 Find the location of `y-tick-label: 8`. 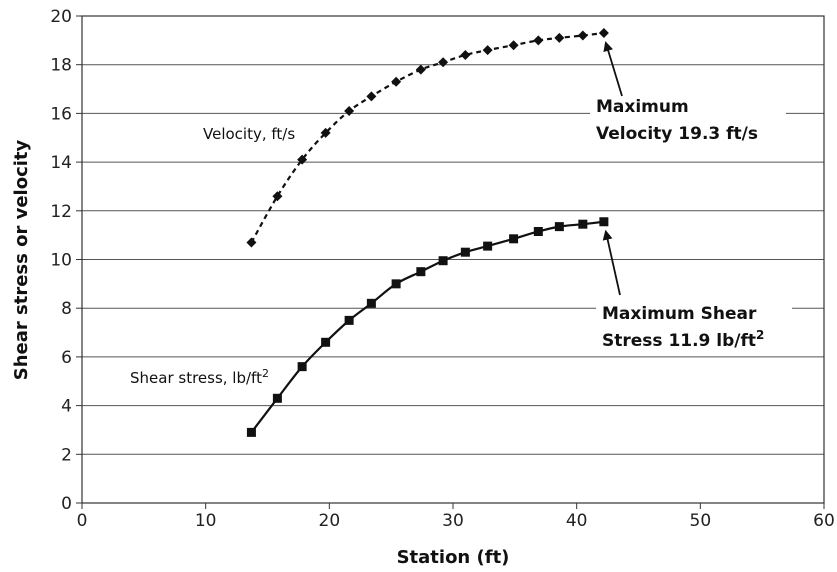

y-tick-label: 8 is located at coordinates (66, 309).